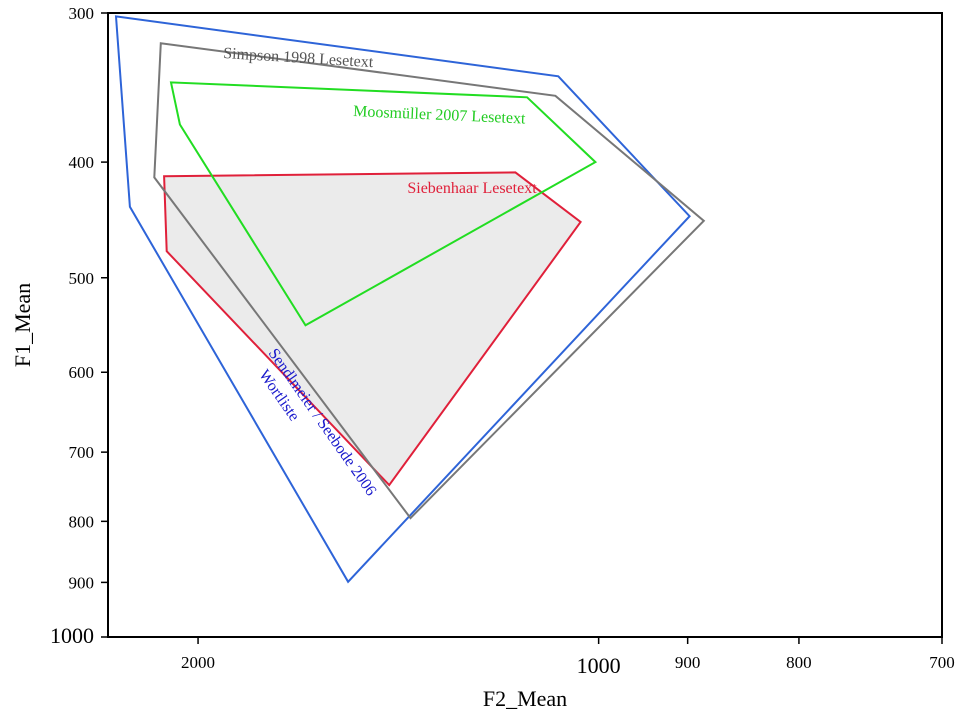 The height and width of the screenshot is (723, 963). Describe the element at coordinates (472, 188) in the screenshot. I see `series-label-3: Siebenhaar Lesetext` at that location.